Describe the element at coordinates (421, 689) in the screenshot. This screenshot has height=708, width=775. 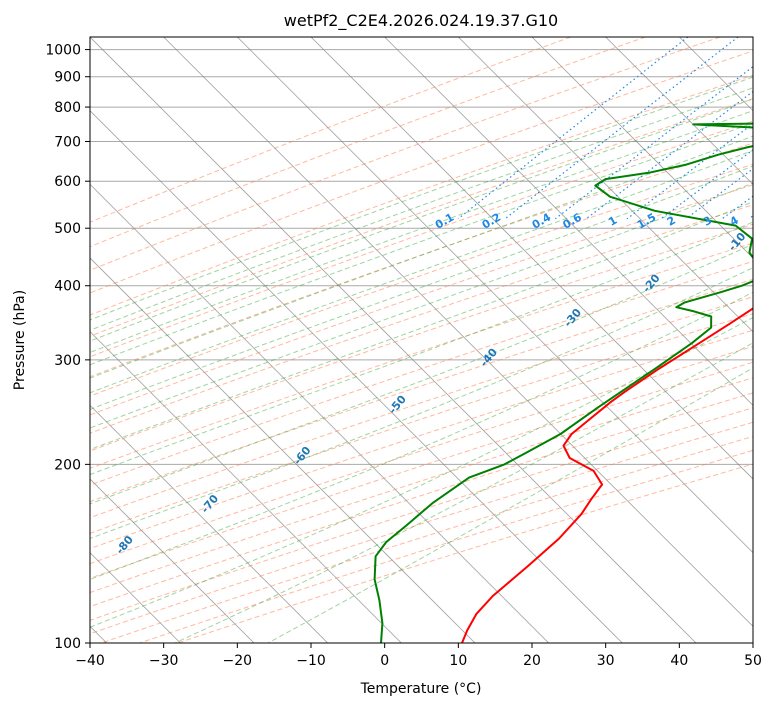
I see `x-axis-label: Temperature (°C)` at that location.